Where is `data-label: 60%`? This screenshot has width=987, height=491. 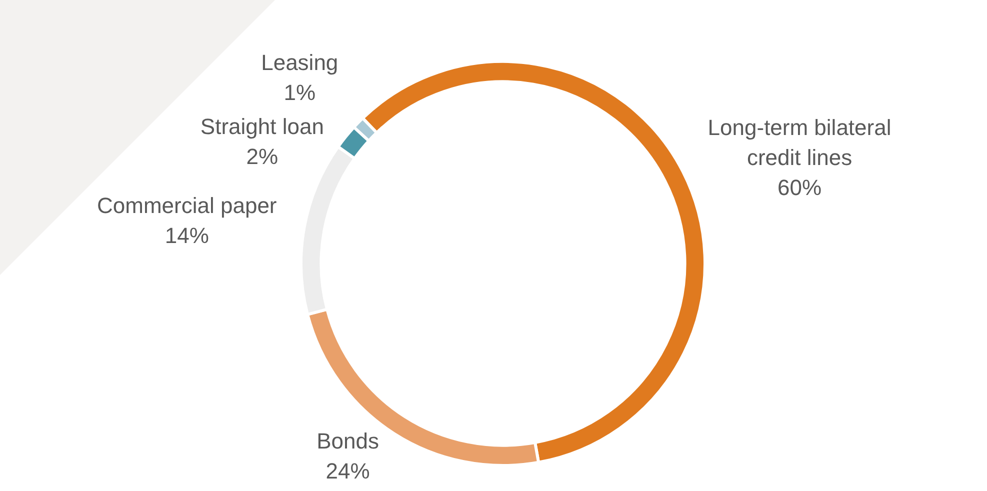
data-label: 60% is located at coordinates (799, 187).